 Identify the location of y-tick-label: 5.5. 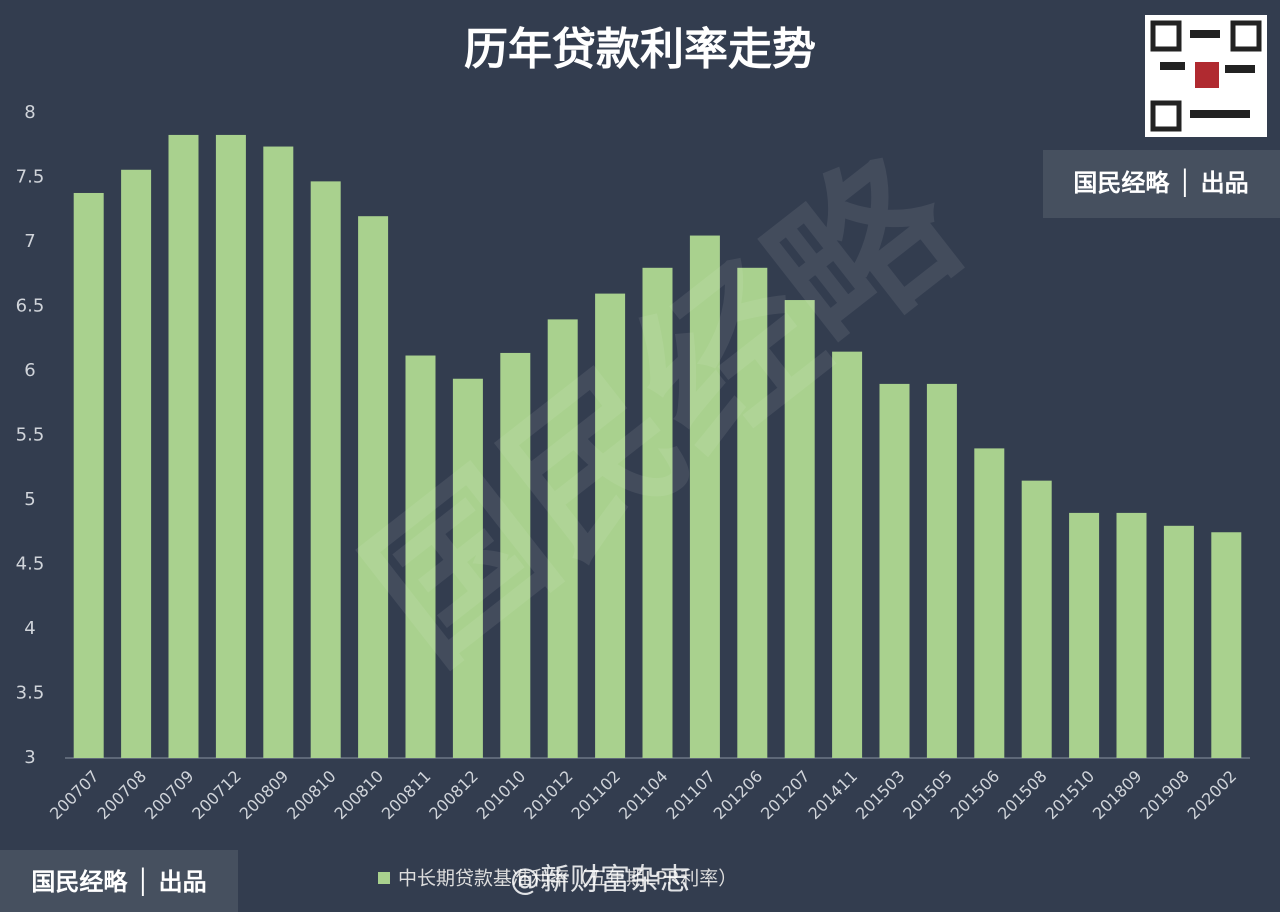
(30, 435).